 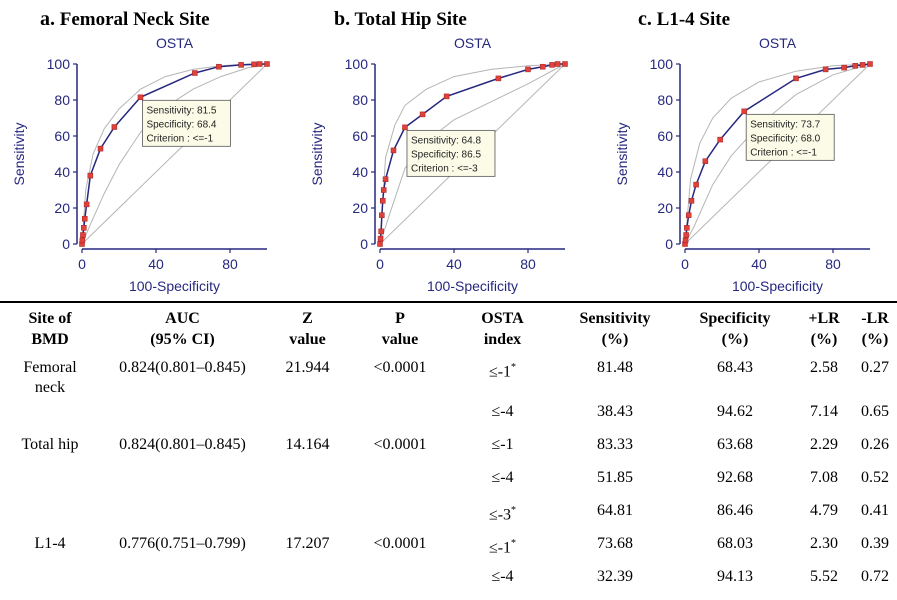 What do you see at coordinates (50, 332) in the screenshot?
I see `header-site: Site of BMD` at bounding box center [50, 332].